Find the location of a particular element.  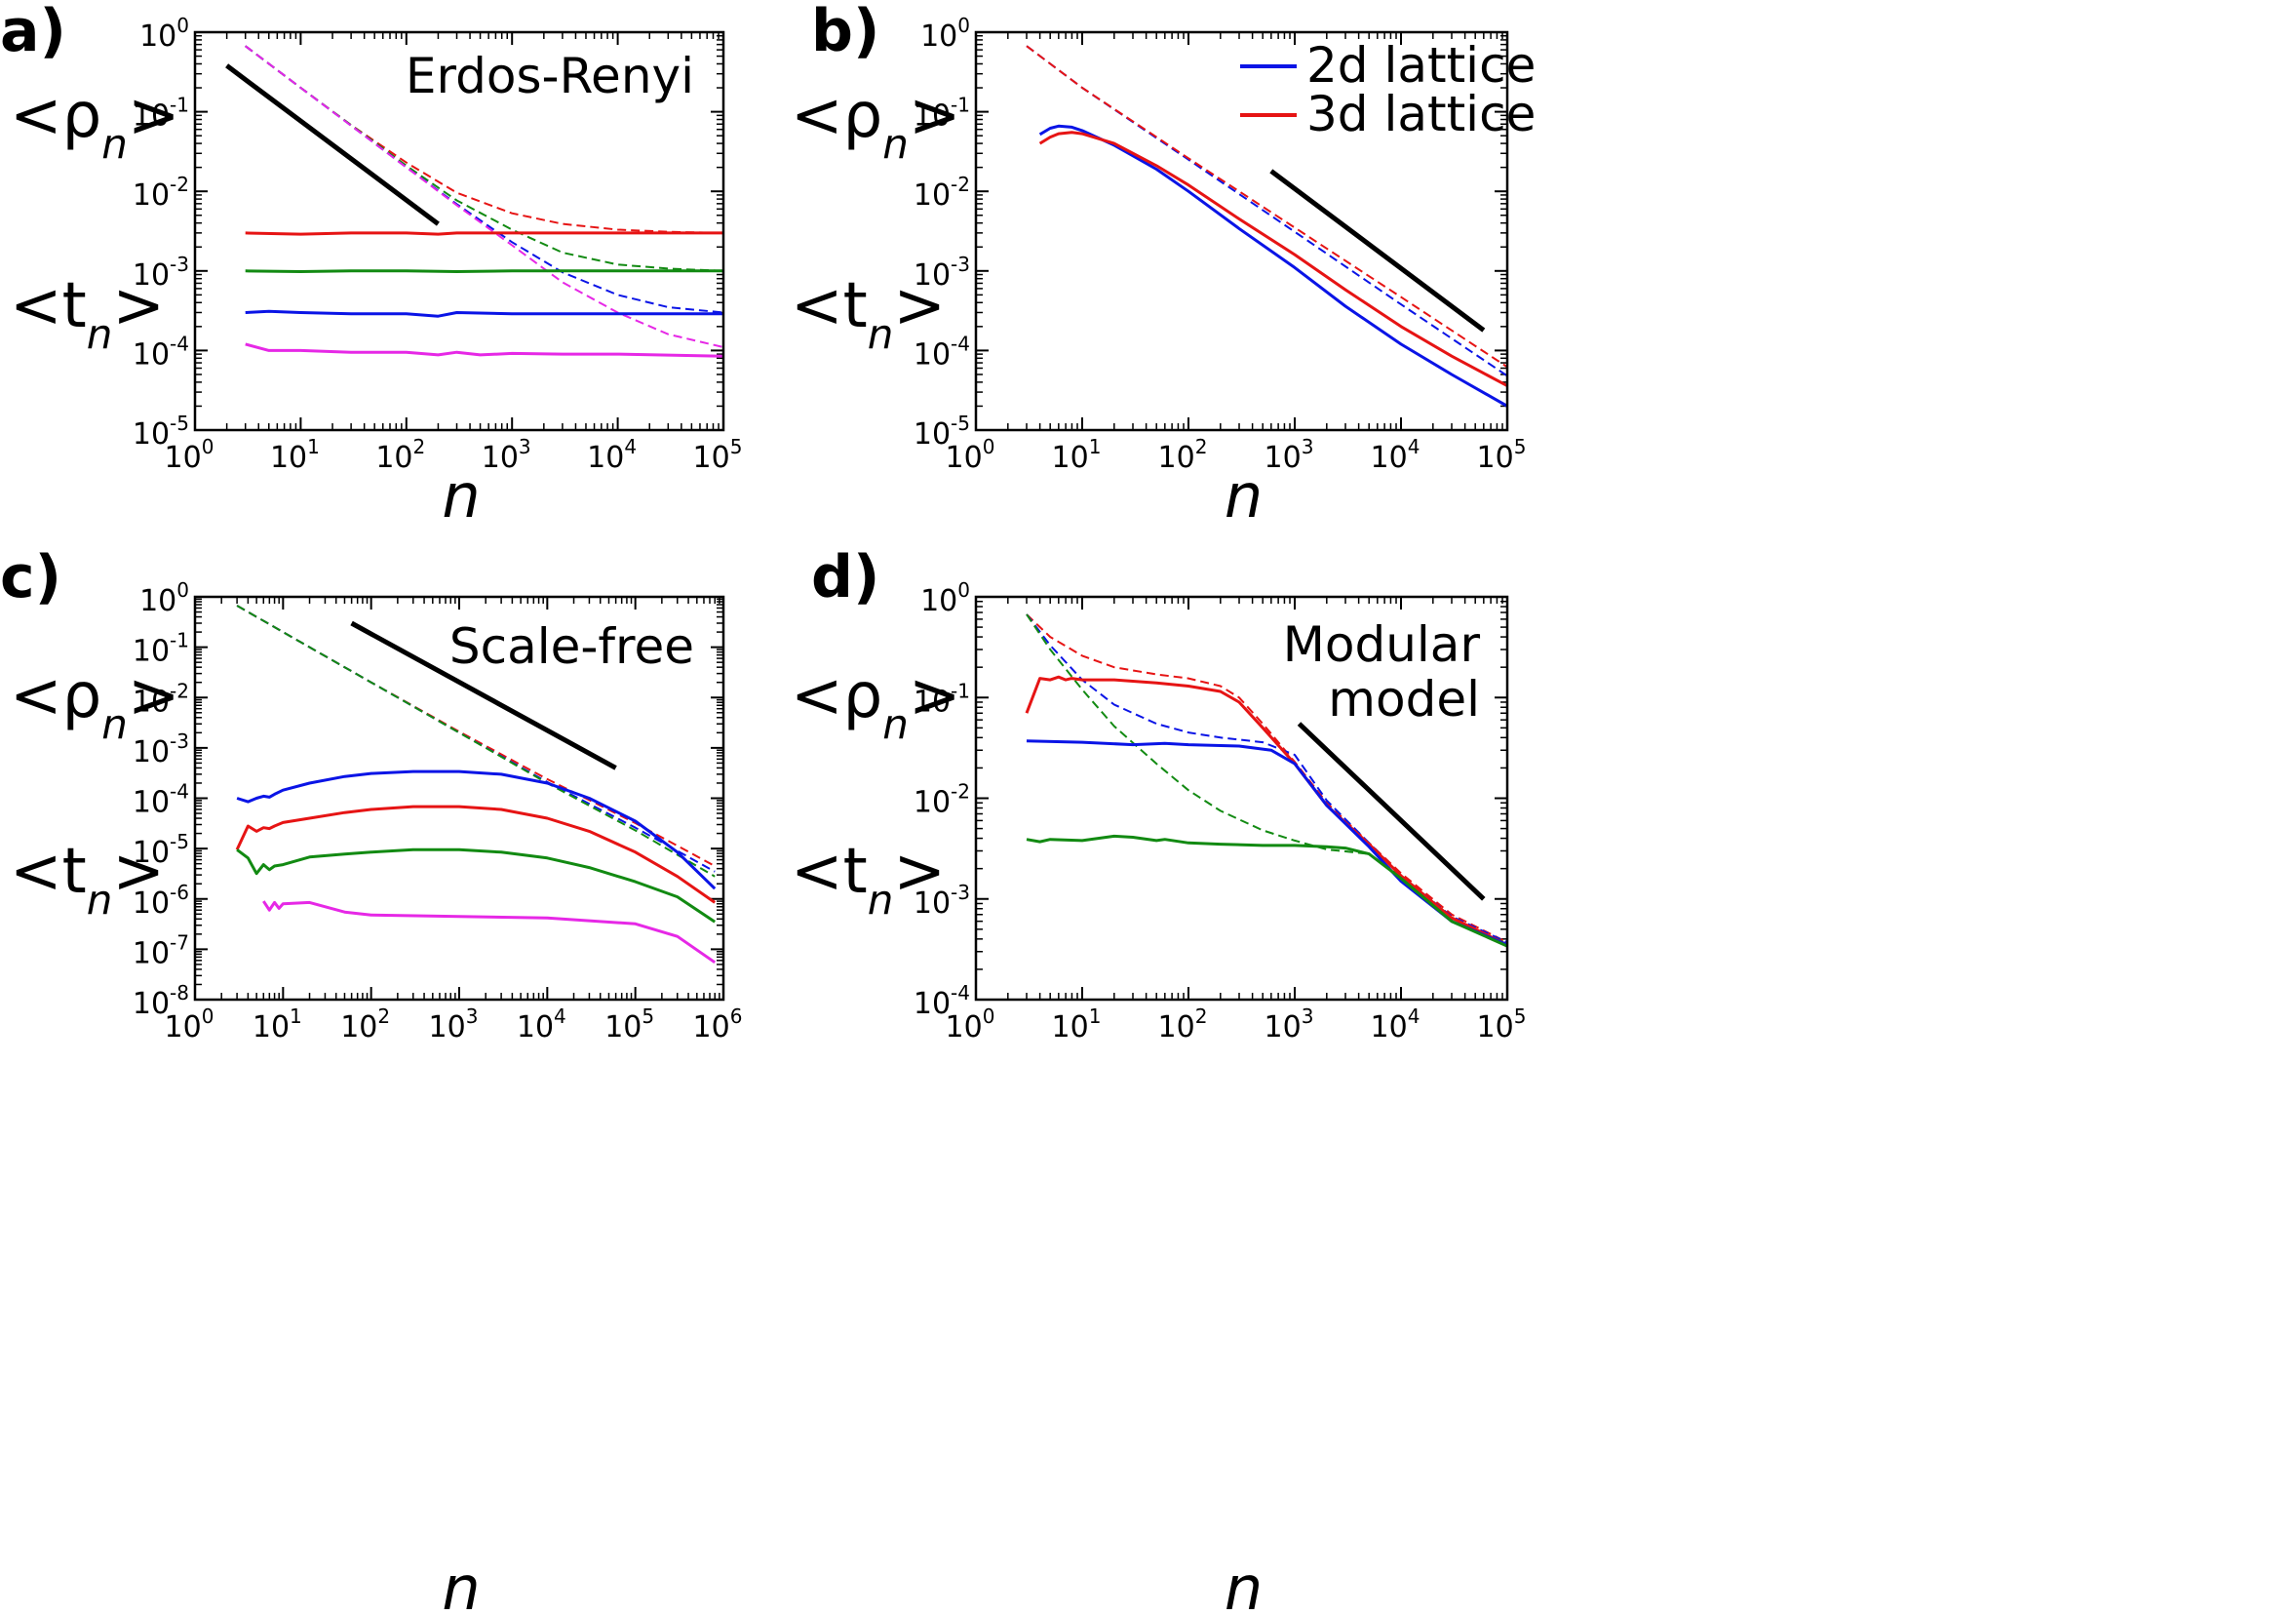

chart-title: Scale-free is located at coordinates (571, 647).